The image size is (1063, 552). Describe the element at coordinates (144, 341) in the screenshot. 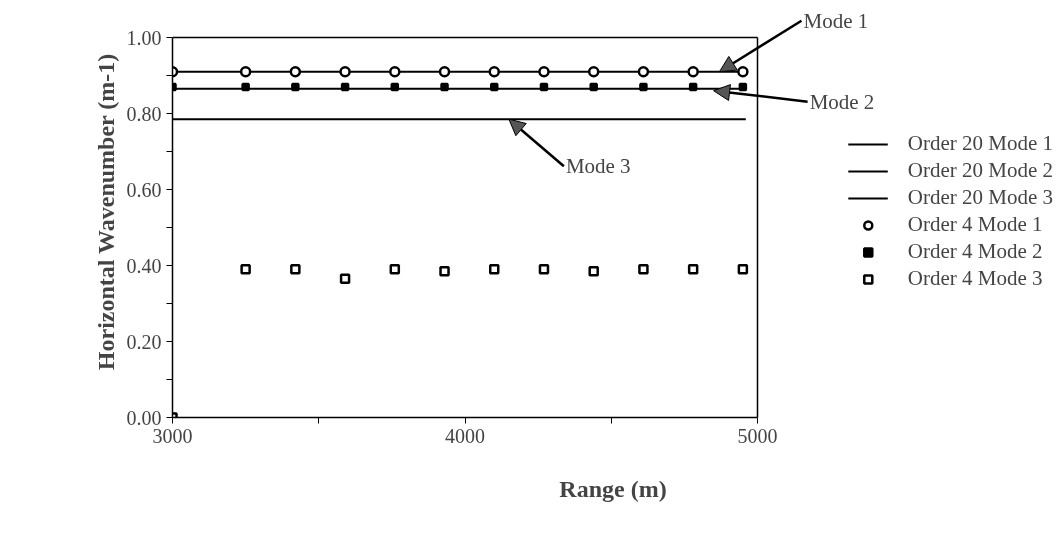

I see `y-tick-label: 0.20` at that location.